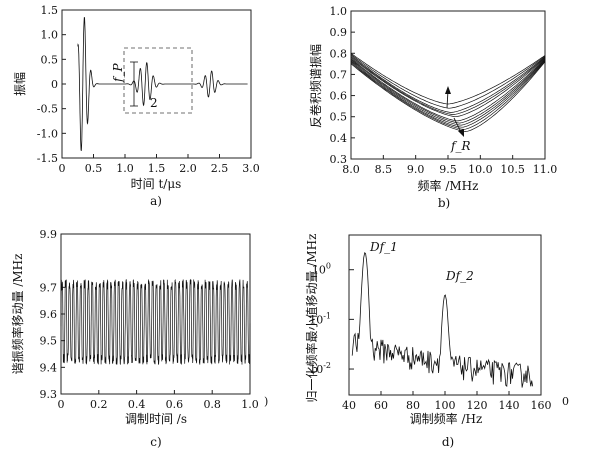  Describe the element at coordinates (156, 201) in the screenshot. I see `panel-a-caption: a)` at that location.